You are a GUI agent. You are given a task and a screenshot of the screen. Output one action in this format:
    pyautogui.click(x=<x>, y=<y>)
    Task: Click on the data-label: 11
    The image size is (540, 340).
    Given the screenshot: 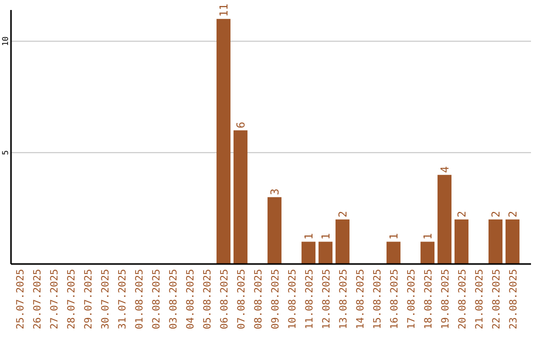 What is the action you would take?
    pyautogui.click(x=224, y=10)
    